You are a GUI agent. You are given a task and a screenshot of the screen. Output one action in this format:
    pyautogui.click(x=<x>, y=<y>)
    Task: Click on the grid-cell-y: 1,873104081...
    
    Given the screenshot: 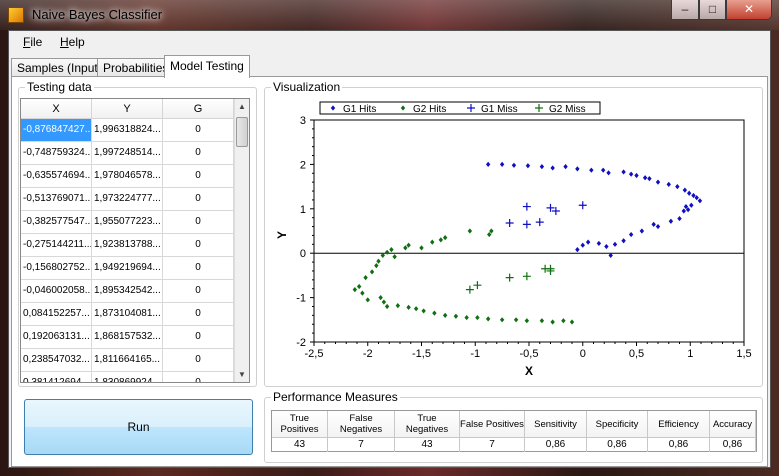 What is the action you would take?
    pyautogui.click(x=127, y=314)
    